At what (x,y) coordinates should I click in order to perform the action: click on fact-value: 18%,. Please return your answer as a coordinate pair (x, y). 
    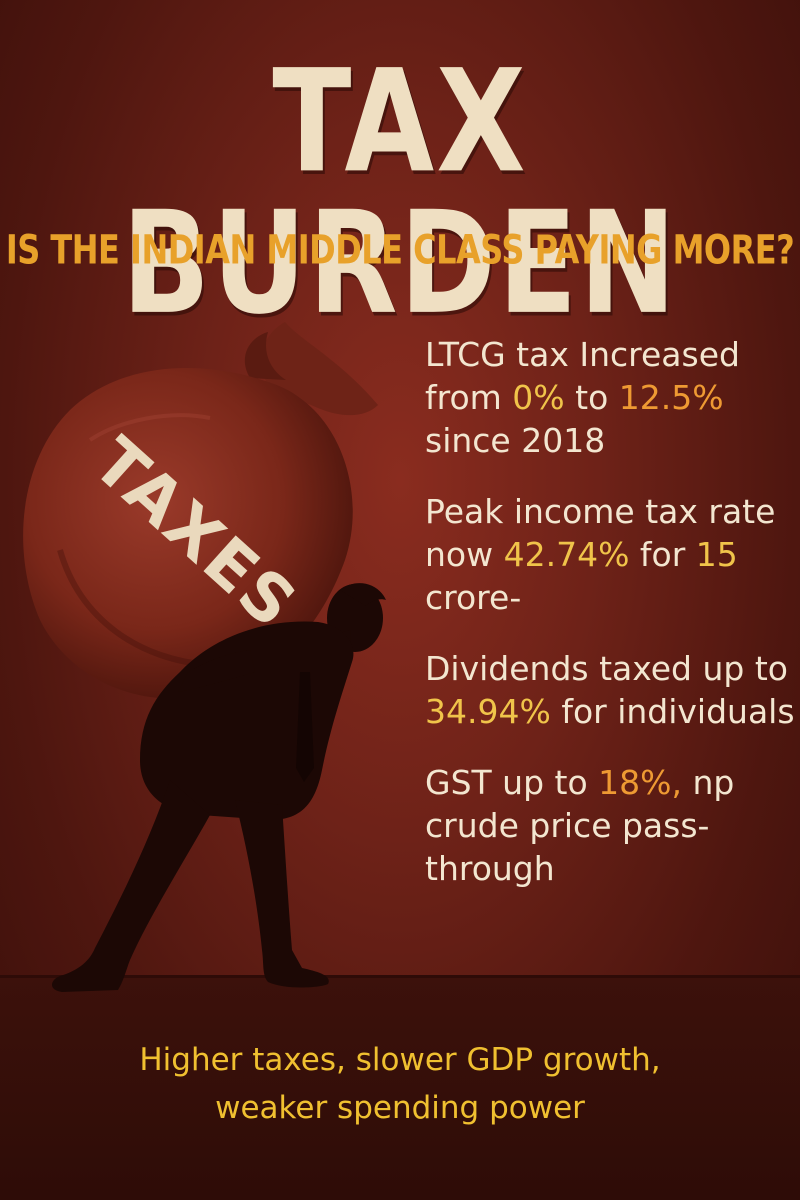
    Looking at the image, I should click on (640, 782).